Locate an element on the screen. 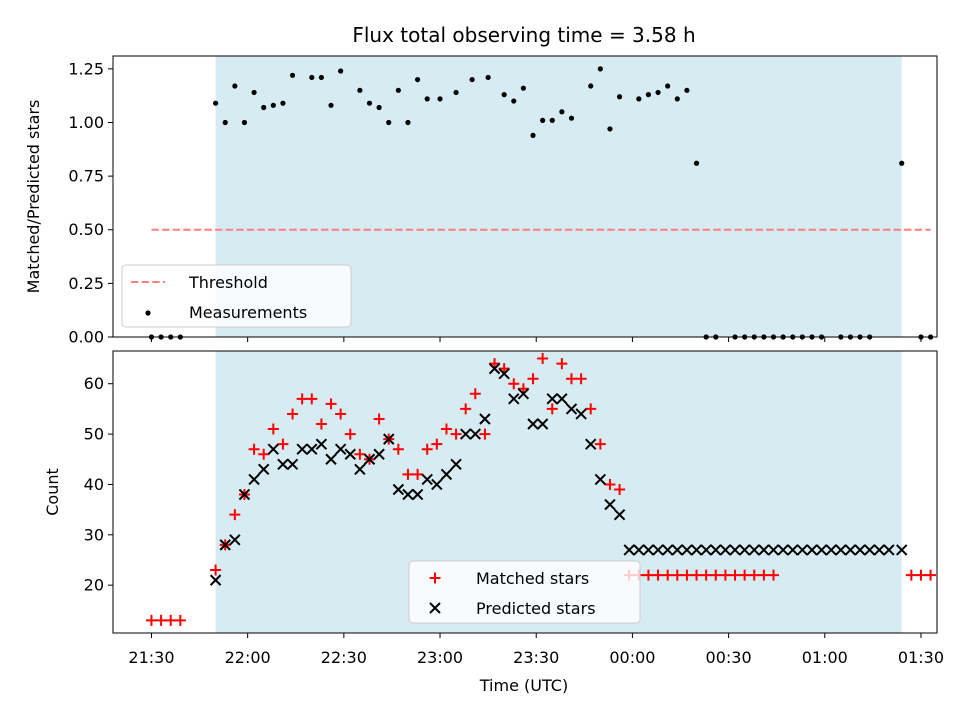 This screenshot has width=960, height=720. legend: Matched stars Predicted stars is located at coordinates (524, 592).